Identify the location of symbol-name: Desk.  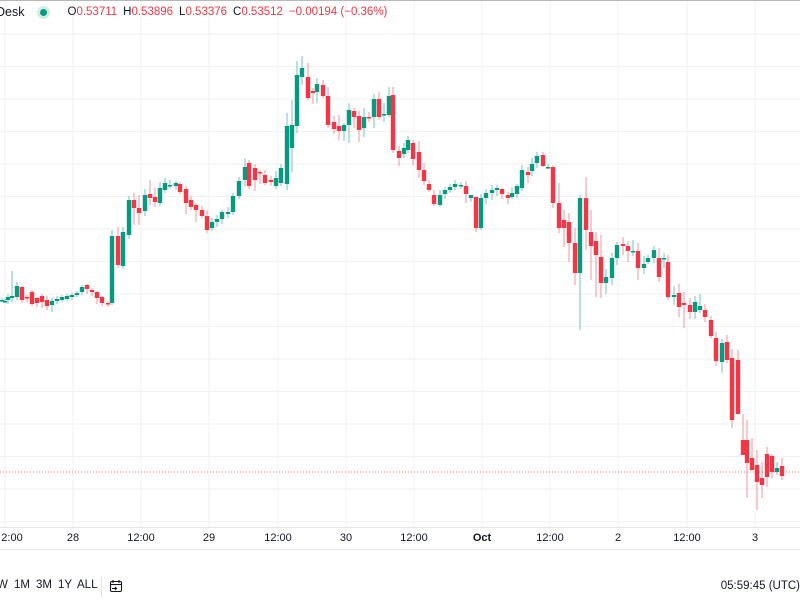
(12, 12).